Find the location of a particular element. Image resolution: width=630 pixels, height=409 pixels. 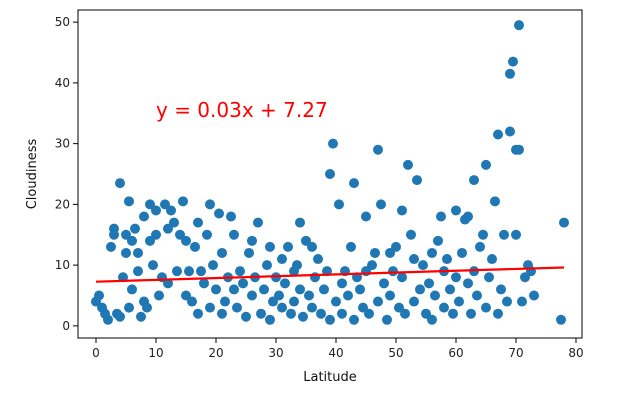

x-tick-label: 80 is located at coordinates (575, 353).